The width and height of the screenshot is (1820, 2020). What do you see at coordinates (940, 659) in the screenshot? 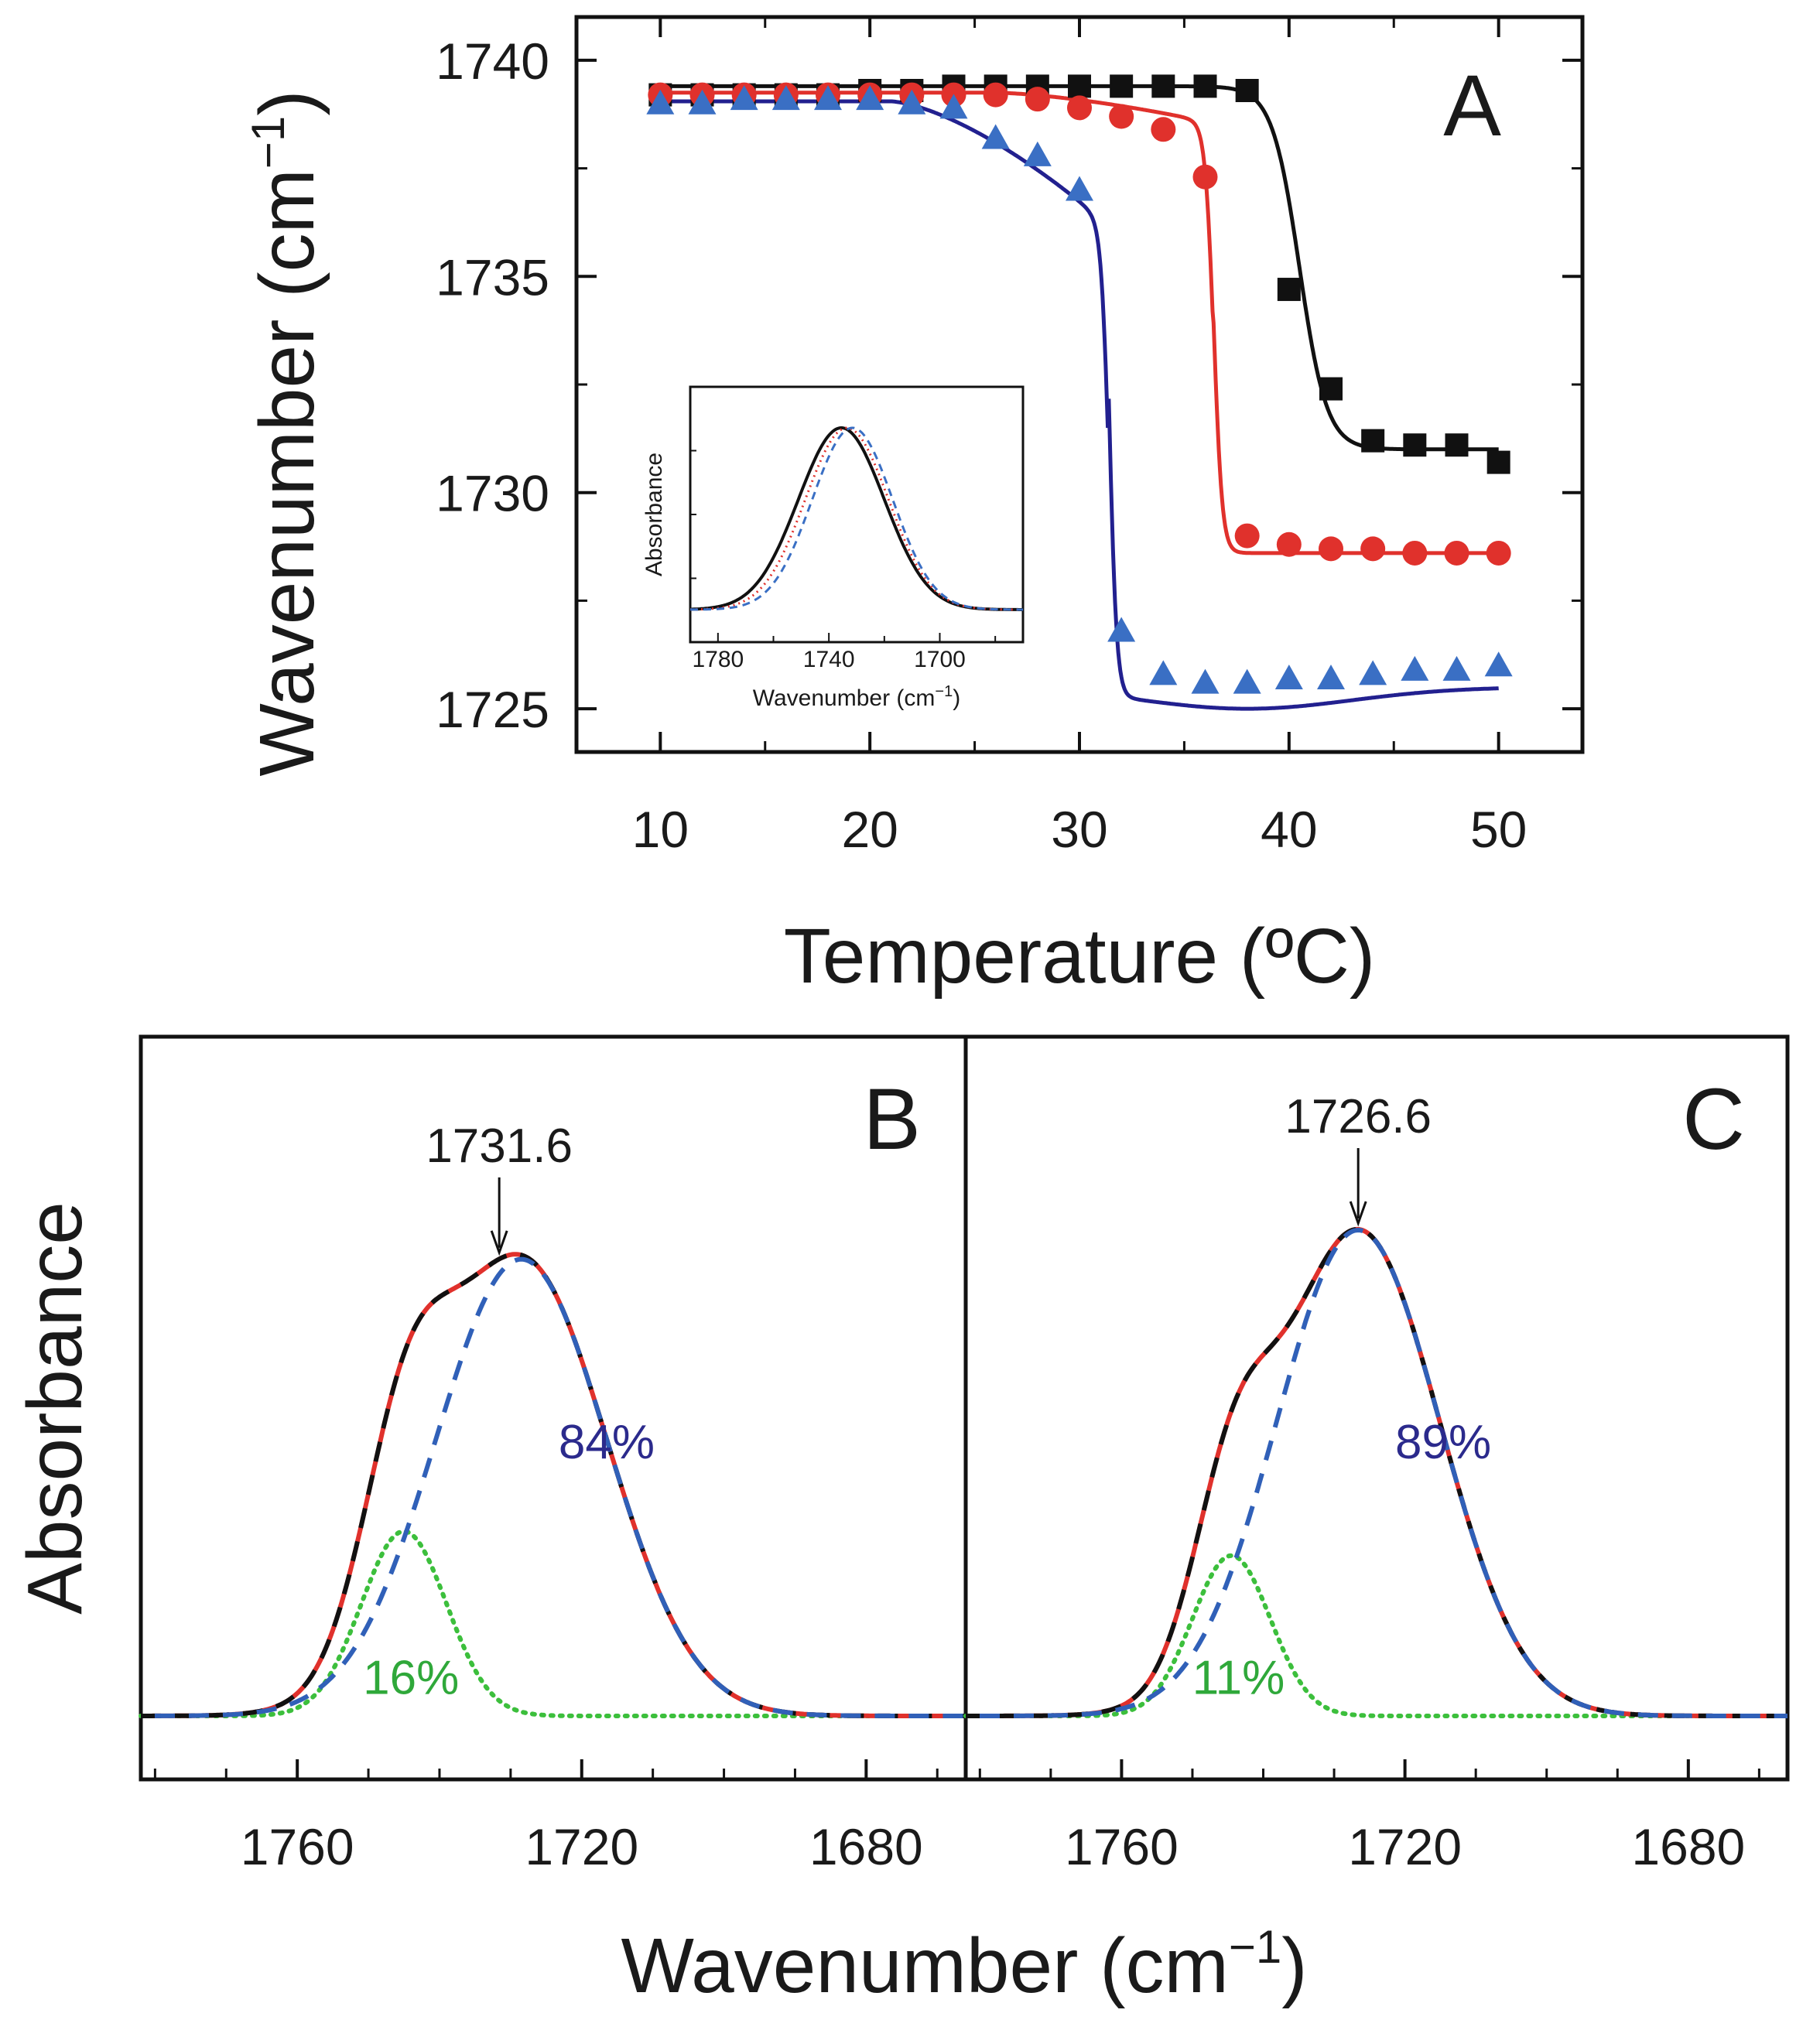
I see `inset-x-tick-label-1700: 1700` at bounding box center [940, 659].